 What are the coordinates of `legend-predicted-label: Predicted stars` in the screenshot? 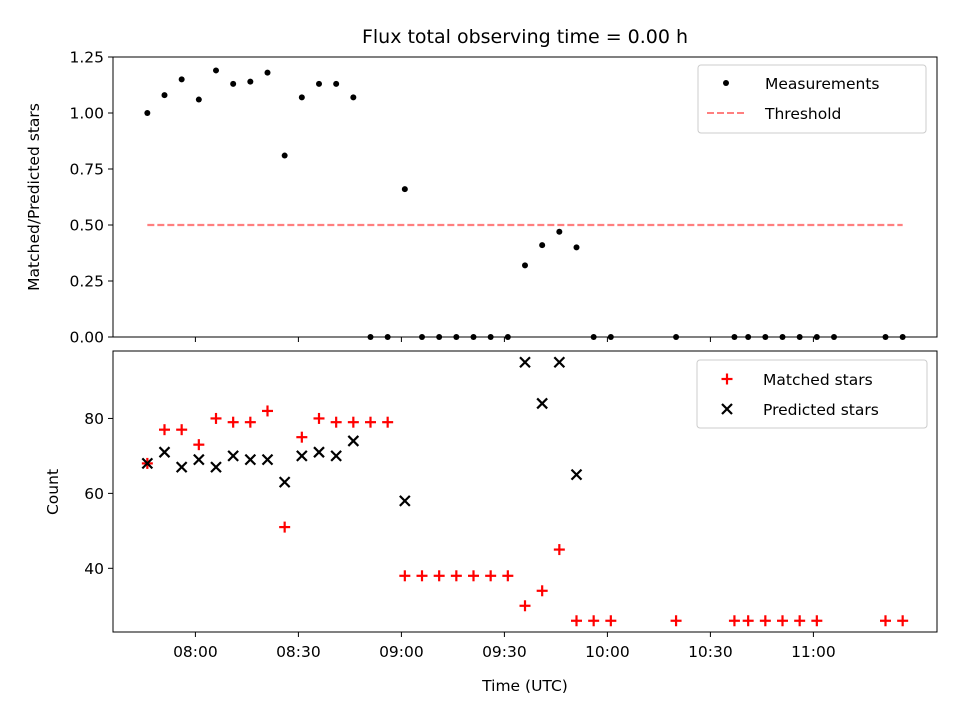 It's located at (821, 410).